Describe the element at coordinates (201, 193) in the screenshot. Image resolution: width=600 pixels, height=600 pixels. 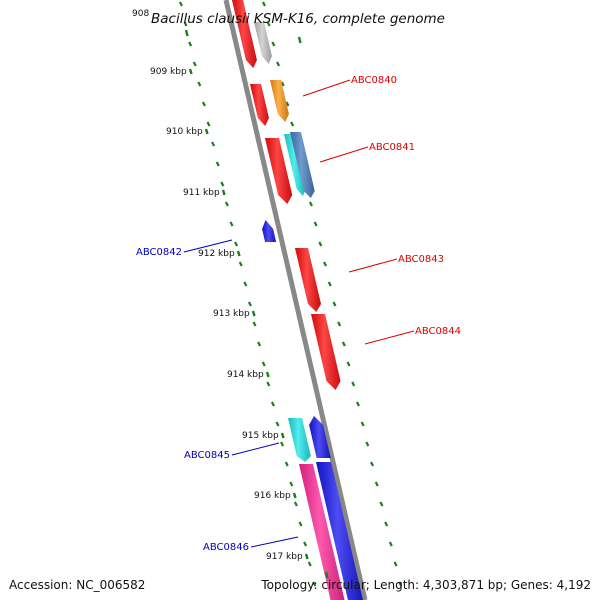
I see `kbp-tick-label: 911 kbp` at that location.